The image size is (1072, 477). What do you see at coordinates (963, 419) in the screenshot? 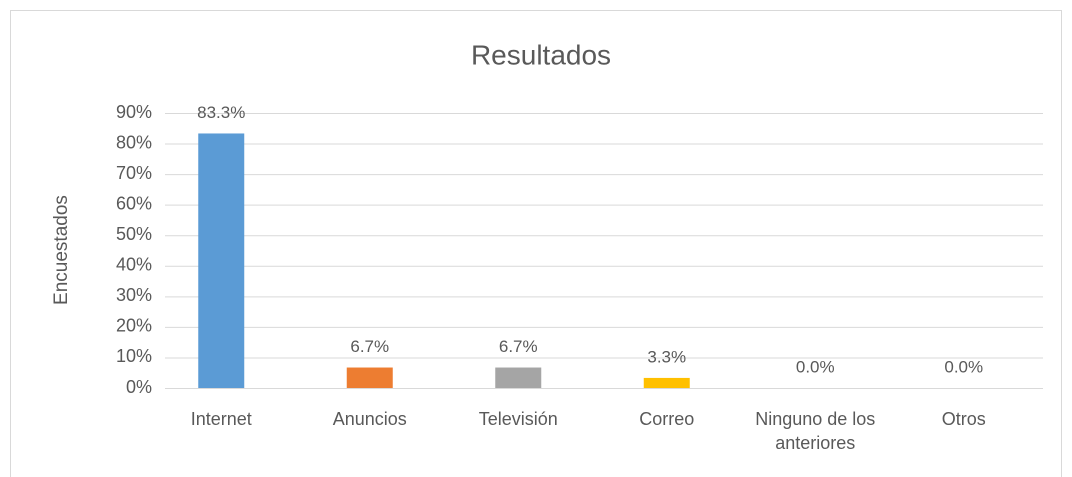
I see `x-tick-label: Otros` at bounding box center [963, 419].